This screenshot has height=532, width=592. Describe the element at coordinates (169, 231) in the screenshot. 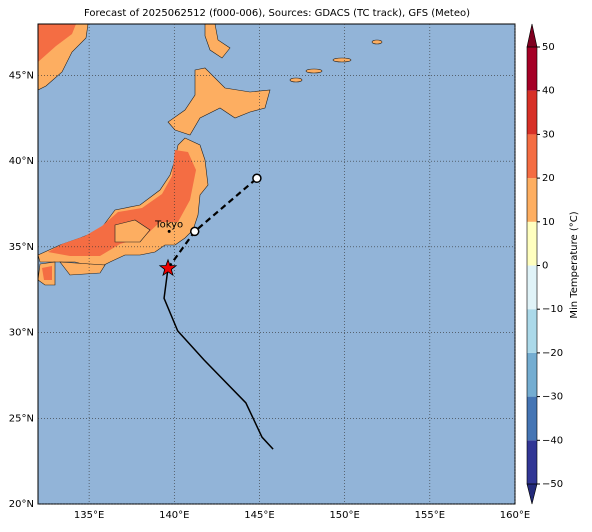

I see `city-marker` at that location.